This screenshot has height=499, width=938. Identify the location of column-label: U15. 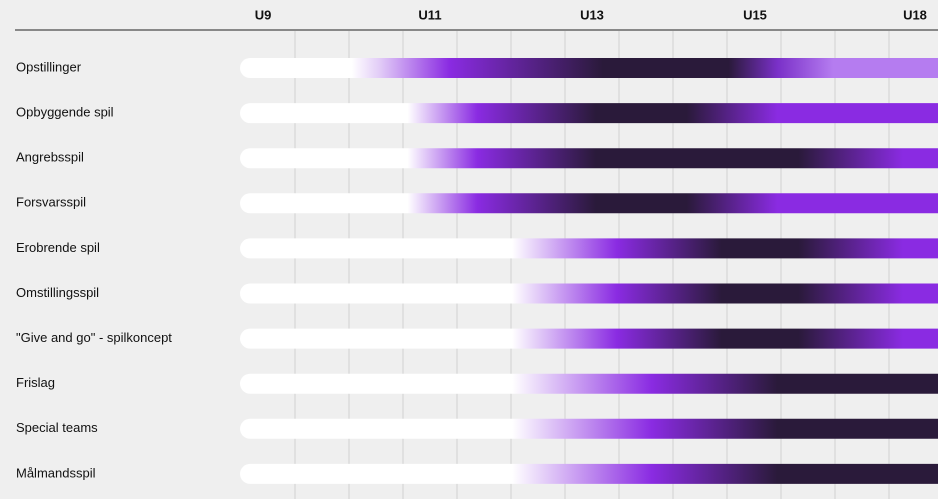
(755, 14).